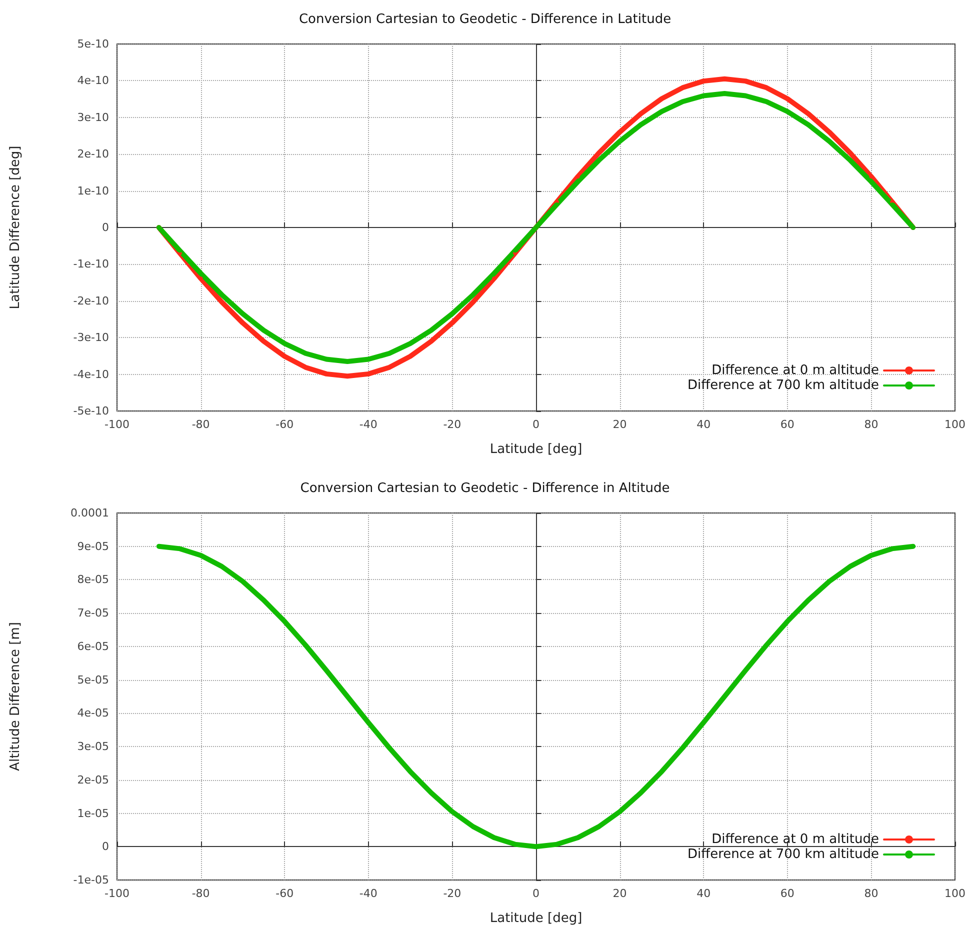  I want to click on y-tick-label: 1e-10, so click(93, 191).